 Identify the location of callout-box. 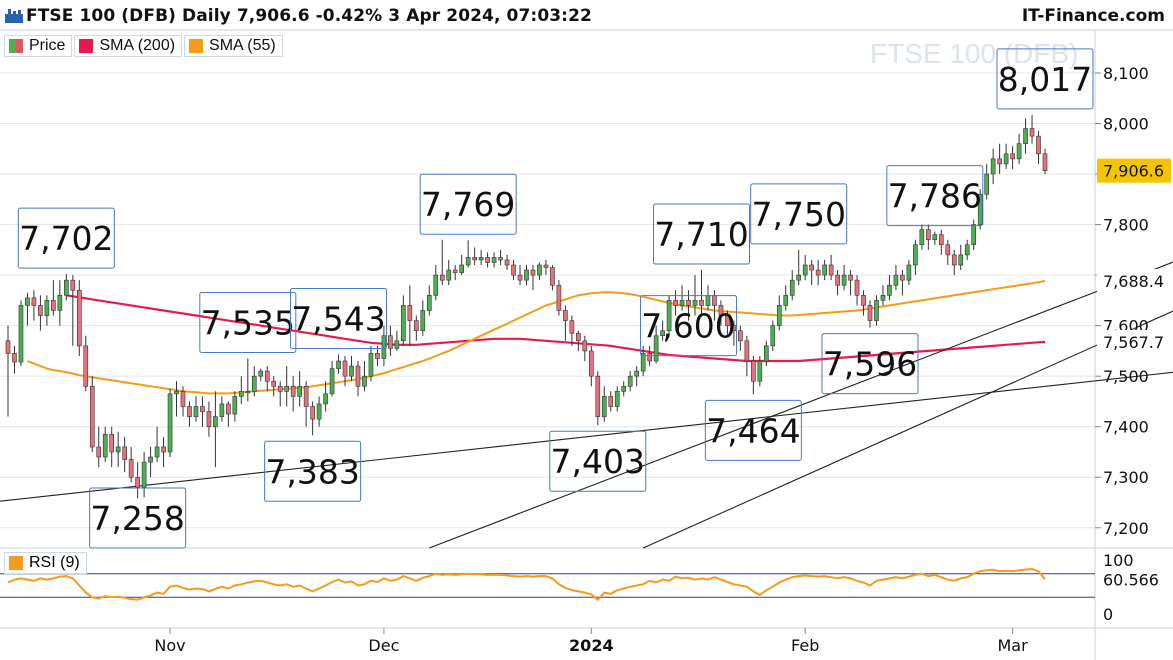
(313, 471).